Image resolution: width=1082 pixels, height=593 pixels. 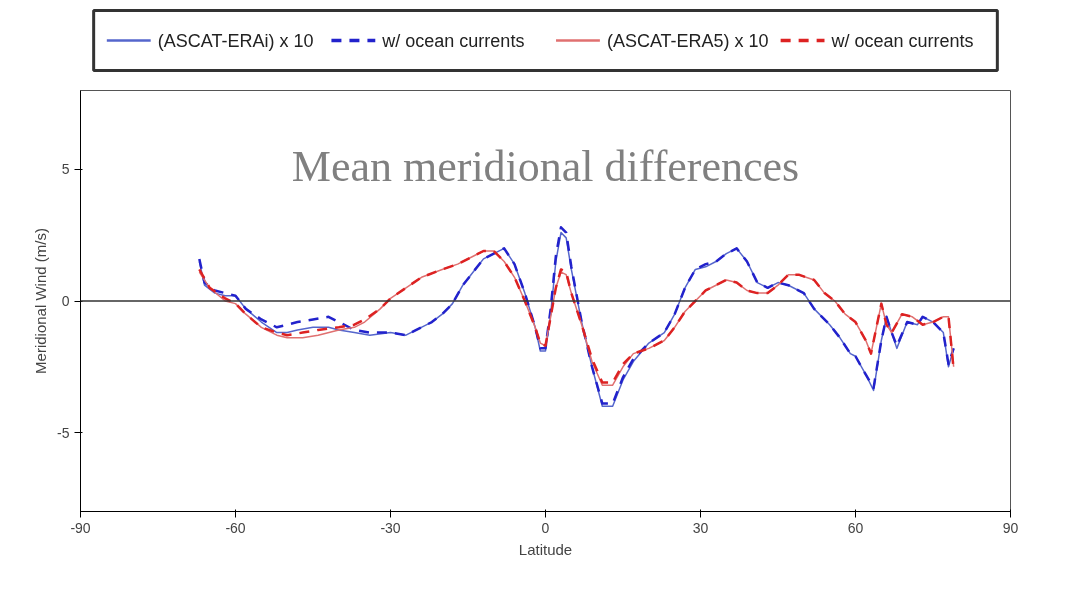 I want to click on x-tick-label: -60, so click(x=235, y=527).